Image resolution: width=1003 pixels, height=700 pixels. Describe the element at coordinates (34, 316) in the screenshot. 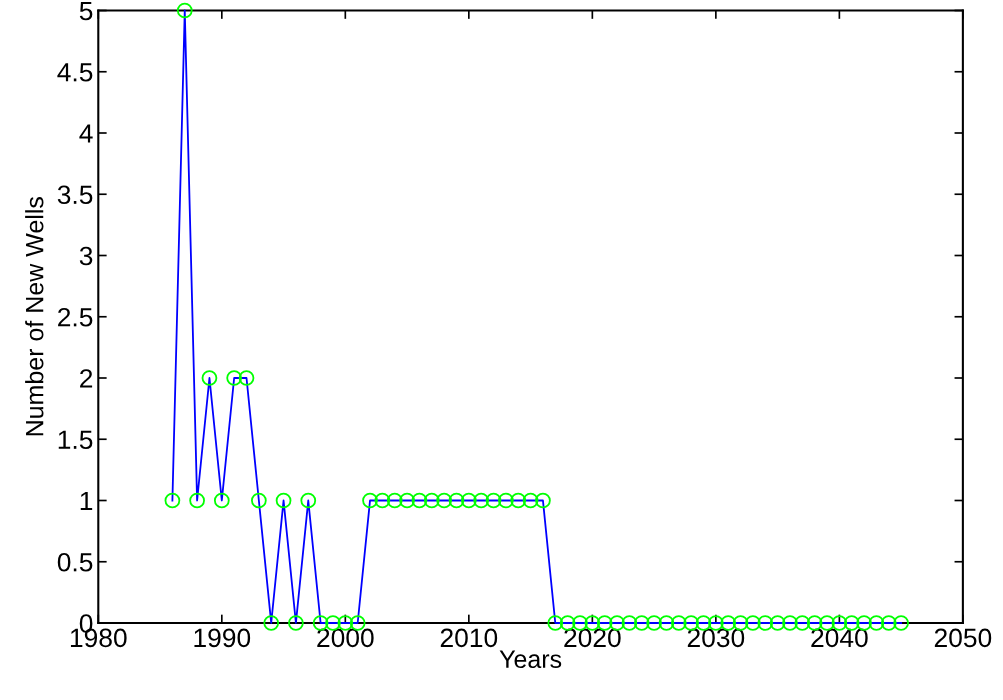

I see `y-axis-title: Number of New Wells` at that location.